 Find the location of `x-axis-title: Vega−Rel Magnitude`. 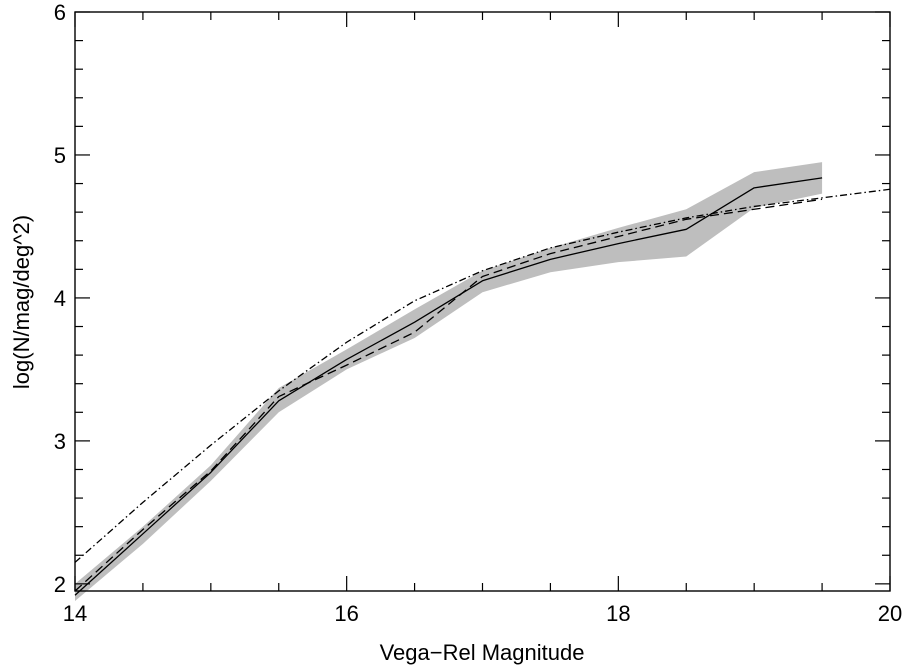

x-axis-title: Vega−Rel Magnitude is located at coordinates (482, 652).